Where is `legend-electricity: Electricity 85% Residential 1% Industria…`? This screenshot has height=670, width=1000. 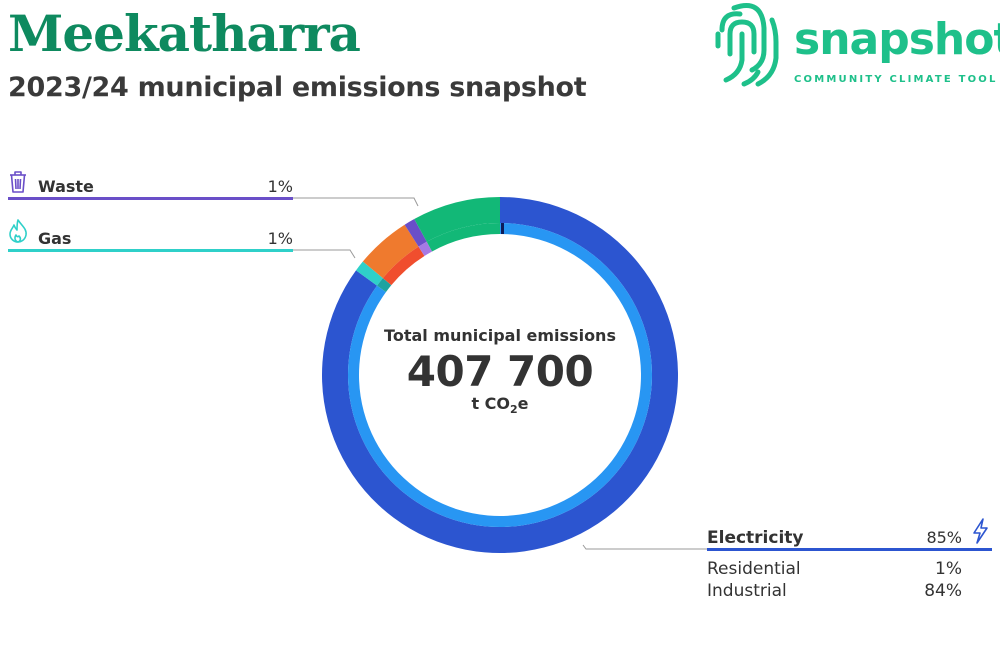
legend-electricity: Electricity 85% Residential 1% Industria… is located at coordinates (849, 563).